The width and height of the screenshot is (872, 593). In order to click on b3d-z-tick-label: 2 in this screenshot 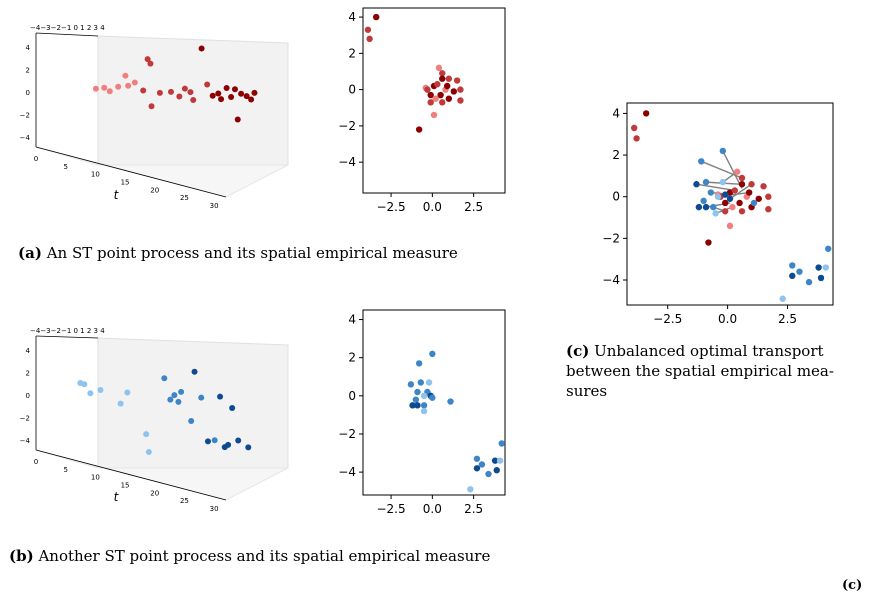, I will do `click(28, 374)`.